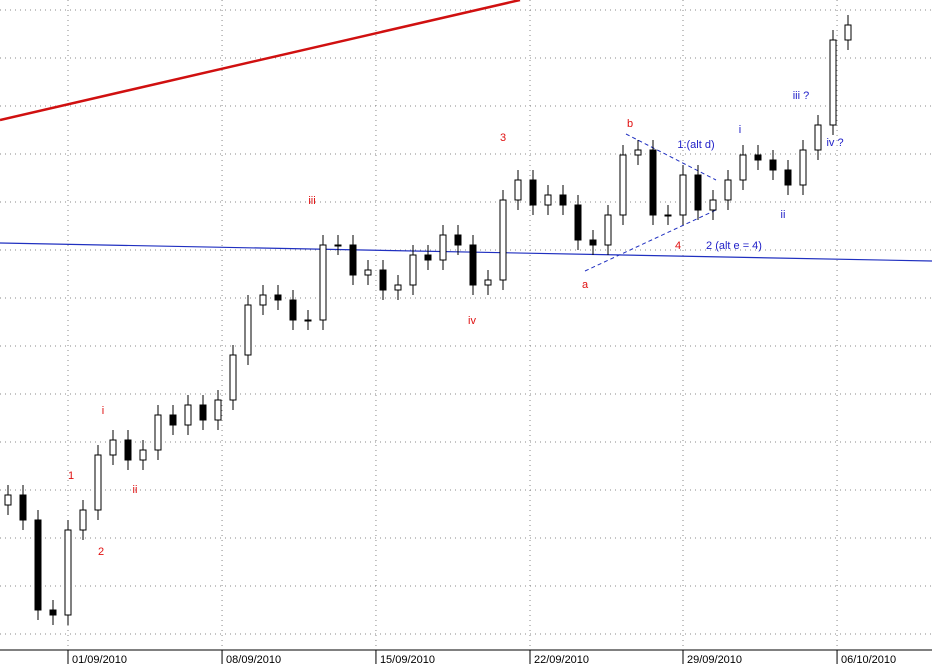 Image resolution: width=932 pixels, height=670 pixels. I want to click on annotation: iv, so click(472, 321).